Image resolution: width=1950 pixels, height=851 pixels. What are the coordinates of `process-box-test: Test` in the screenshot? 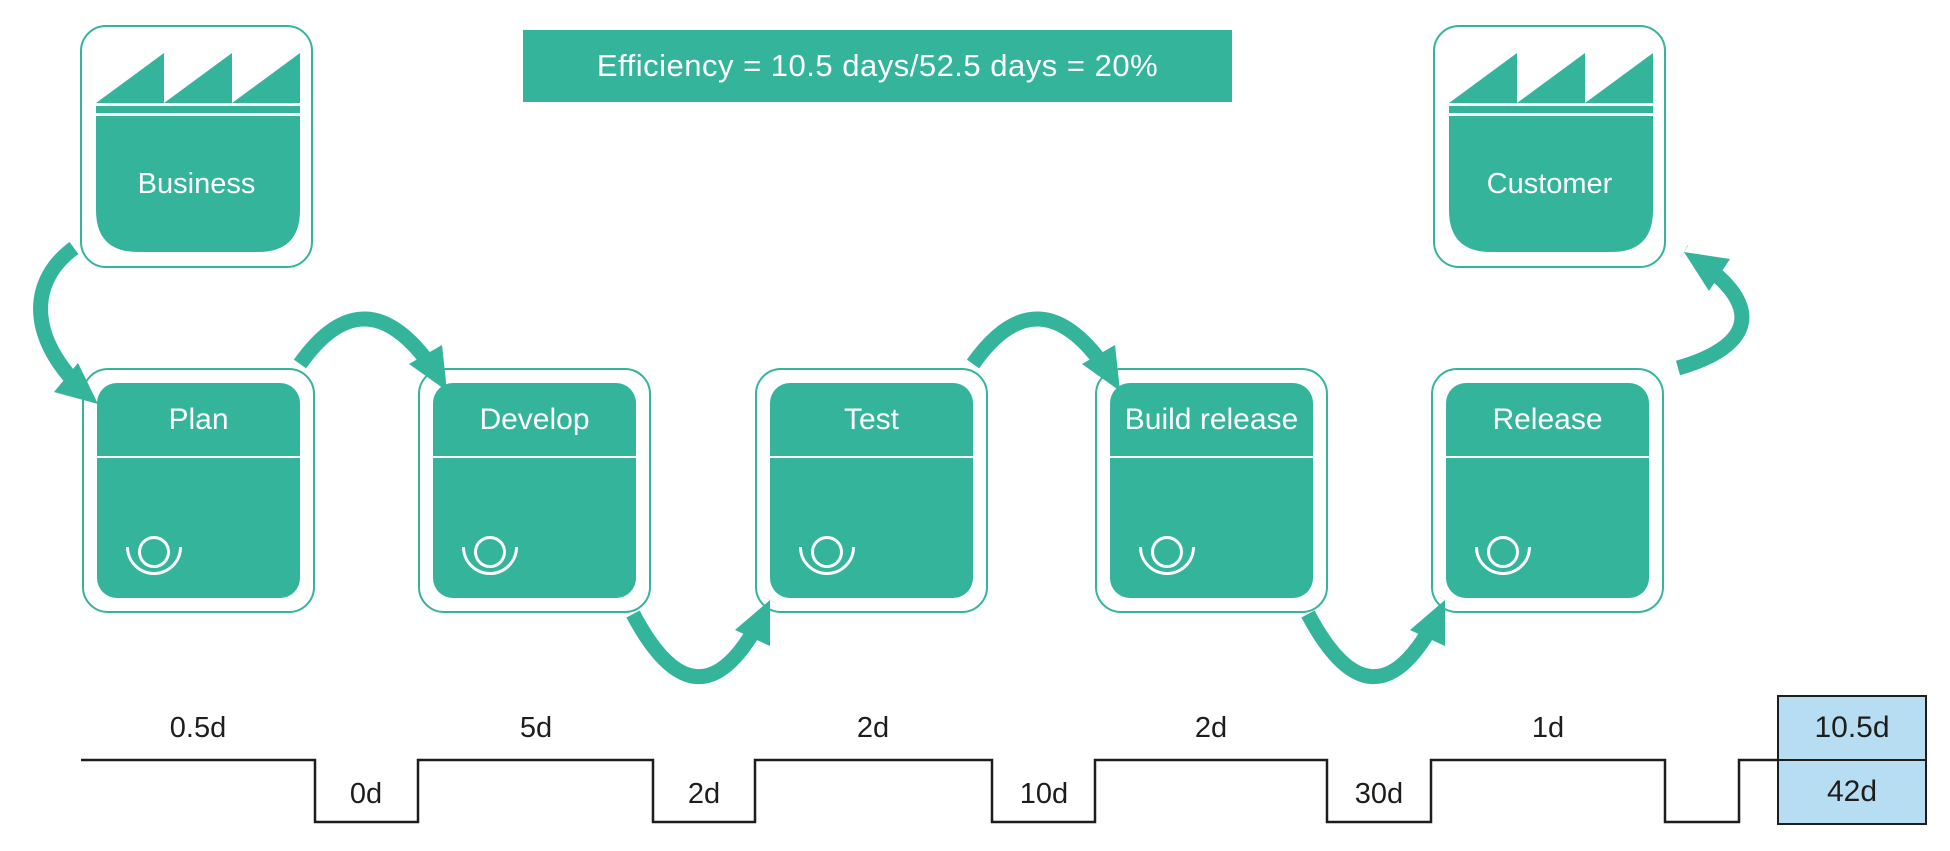 It's located at (871, 490).